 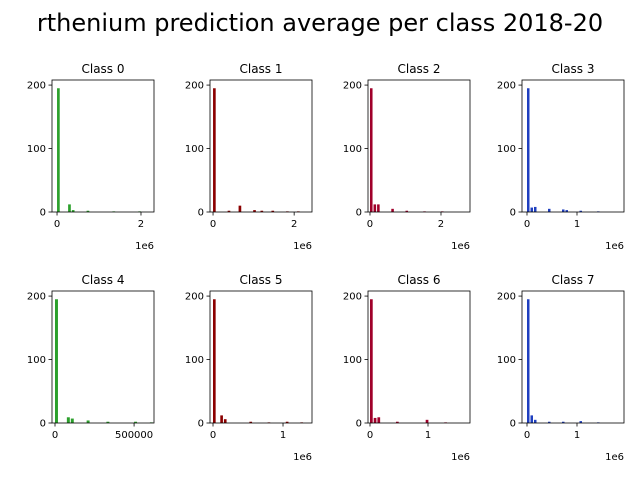 I want to click on subplot-title: Class 6, so click(x=418, y=280).